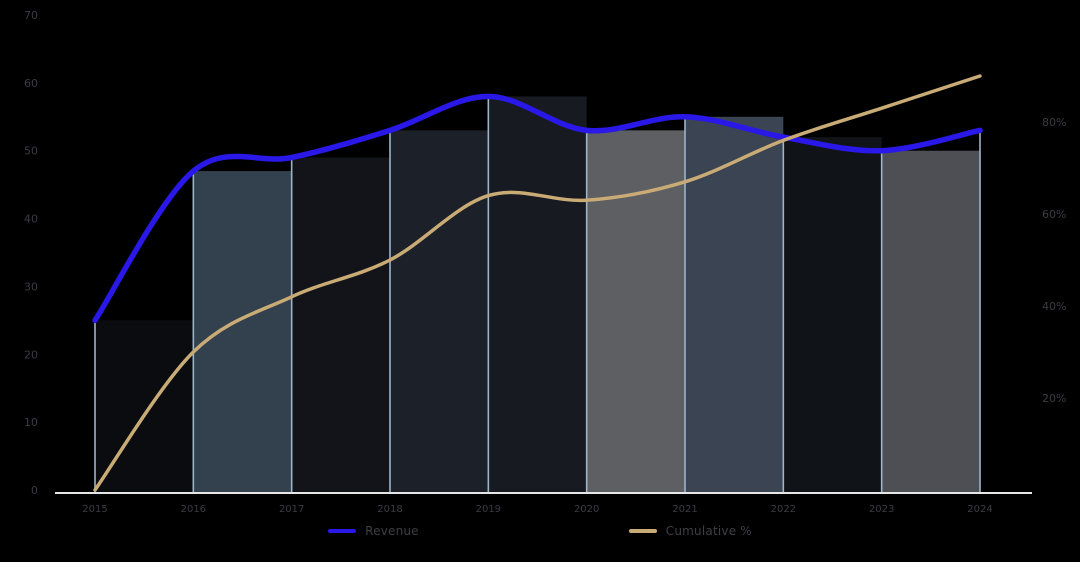  Describe the element at coordinates (31, 253) in the screenshot. I see `y-axis-left-labels: 0 10 20 30 40 50 60 70` at that location.